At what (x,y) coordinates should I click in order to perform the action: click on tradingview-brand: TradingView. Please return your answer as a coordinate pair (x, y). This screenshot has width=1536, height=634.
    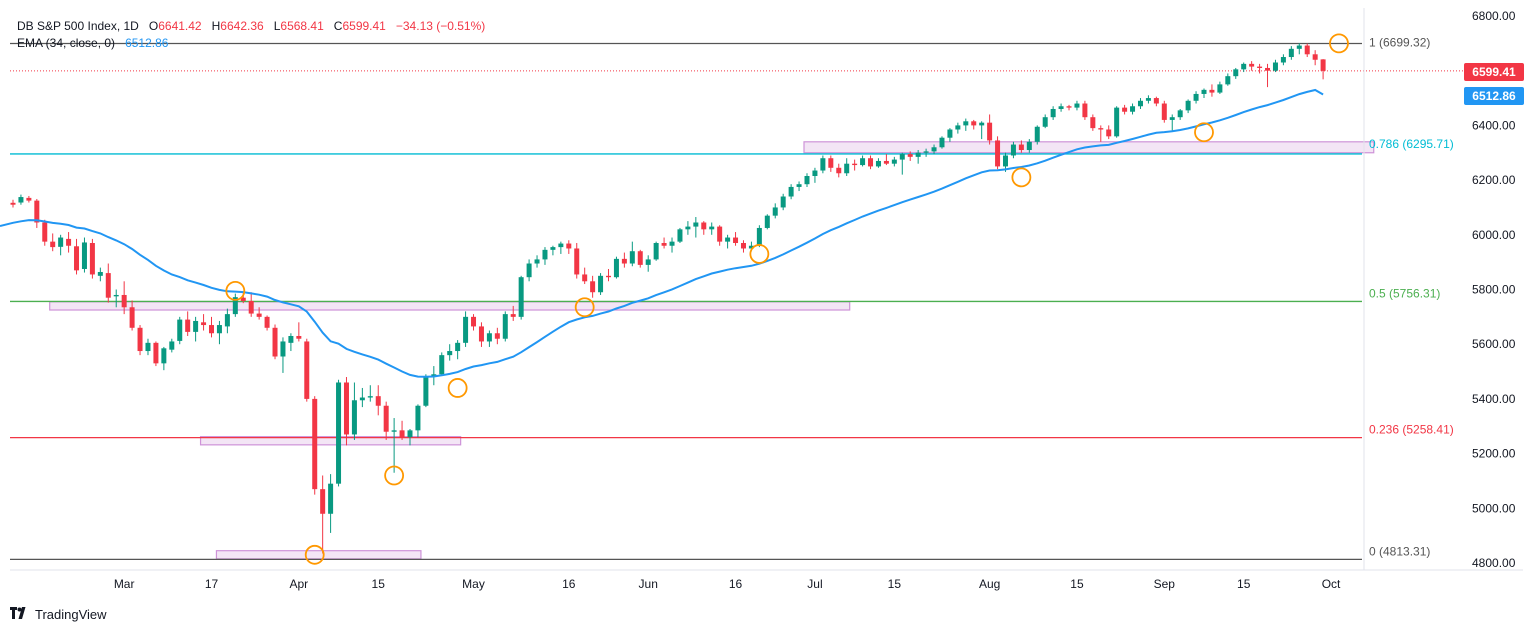
    Looking at the image, I should click on (58, 614).